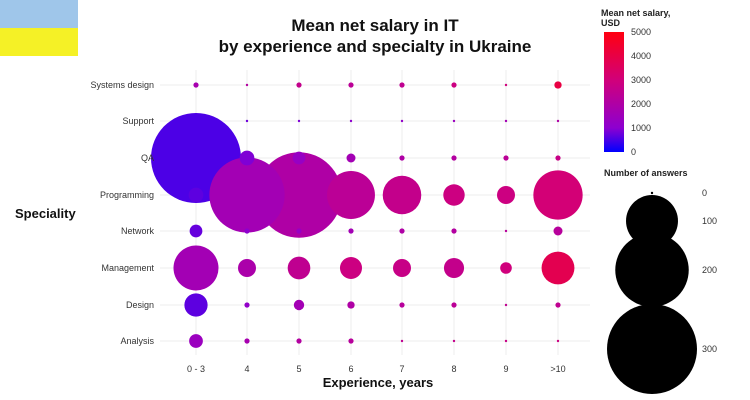 The height and width of the screenshot is (400, 750). Describe the element at coordinates (709, 221) in the screenshot. I see `size-legend-label: 100` at that location.